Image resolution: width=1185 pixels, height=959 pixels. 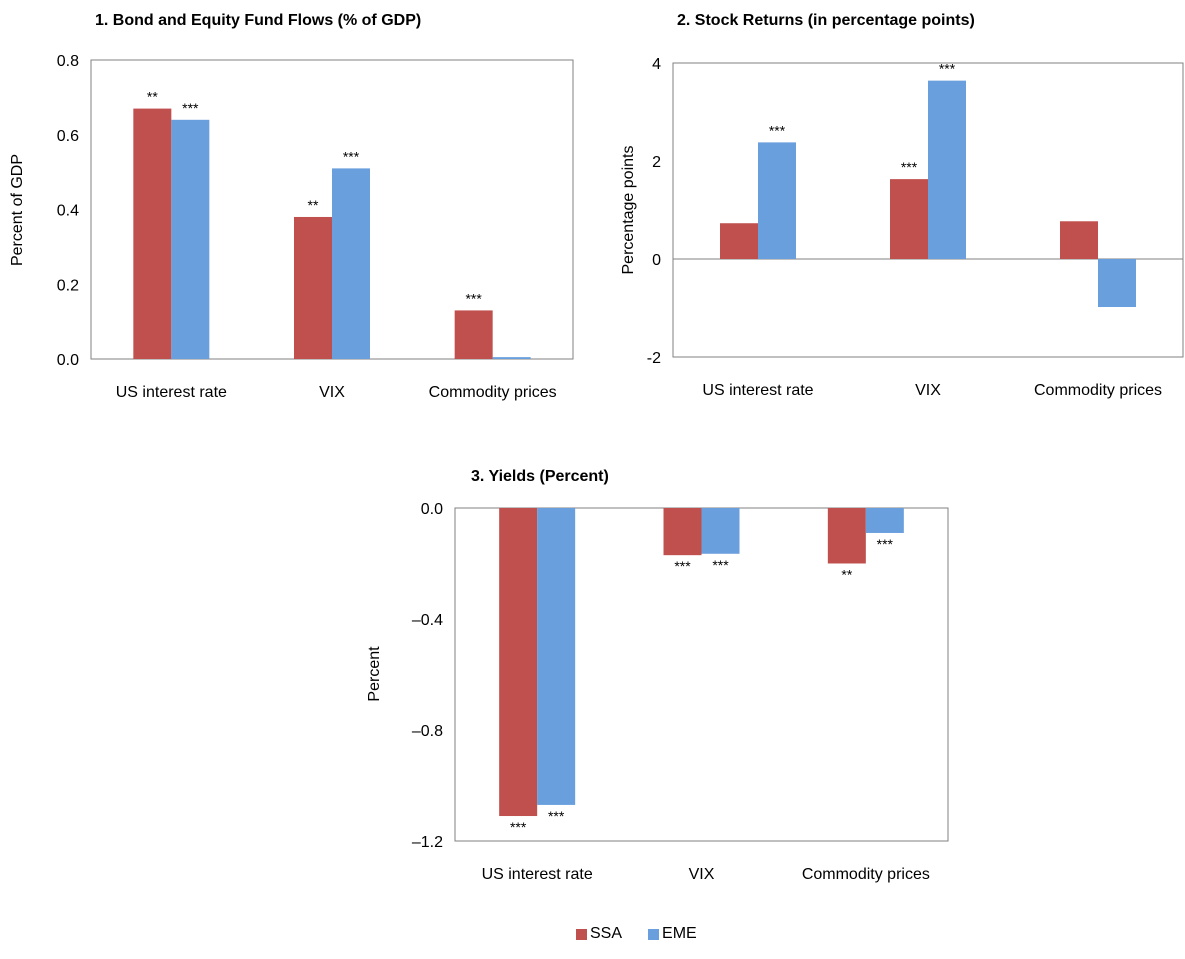 What do you see at coordinates (606, 933) in the screenshot?
I see `legend-label-ssa: SSA` at bounding box center [606, 933].